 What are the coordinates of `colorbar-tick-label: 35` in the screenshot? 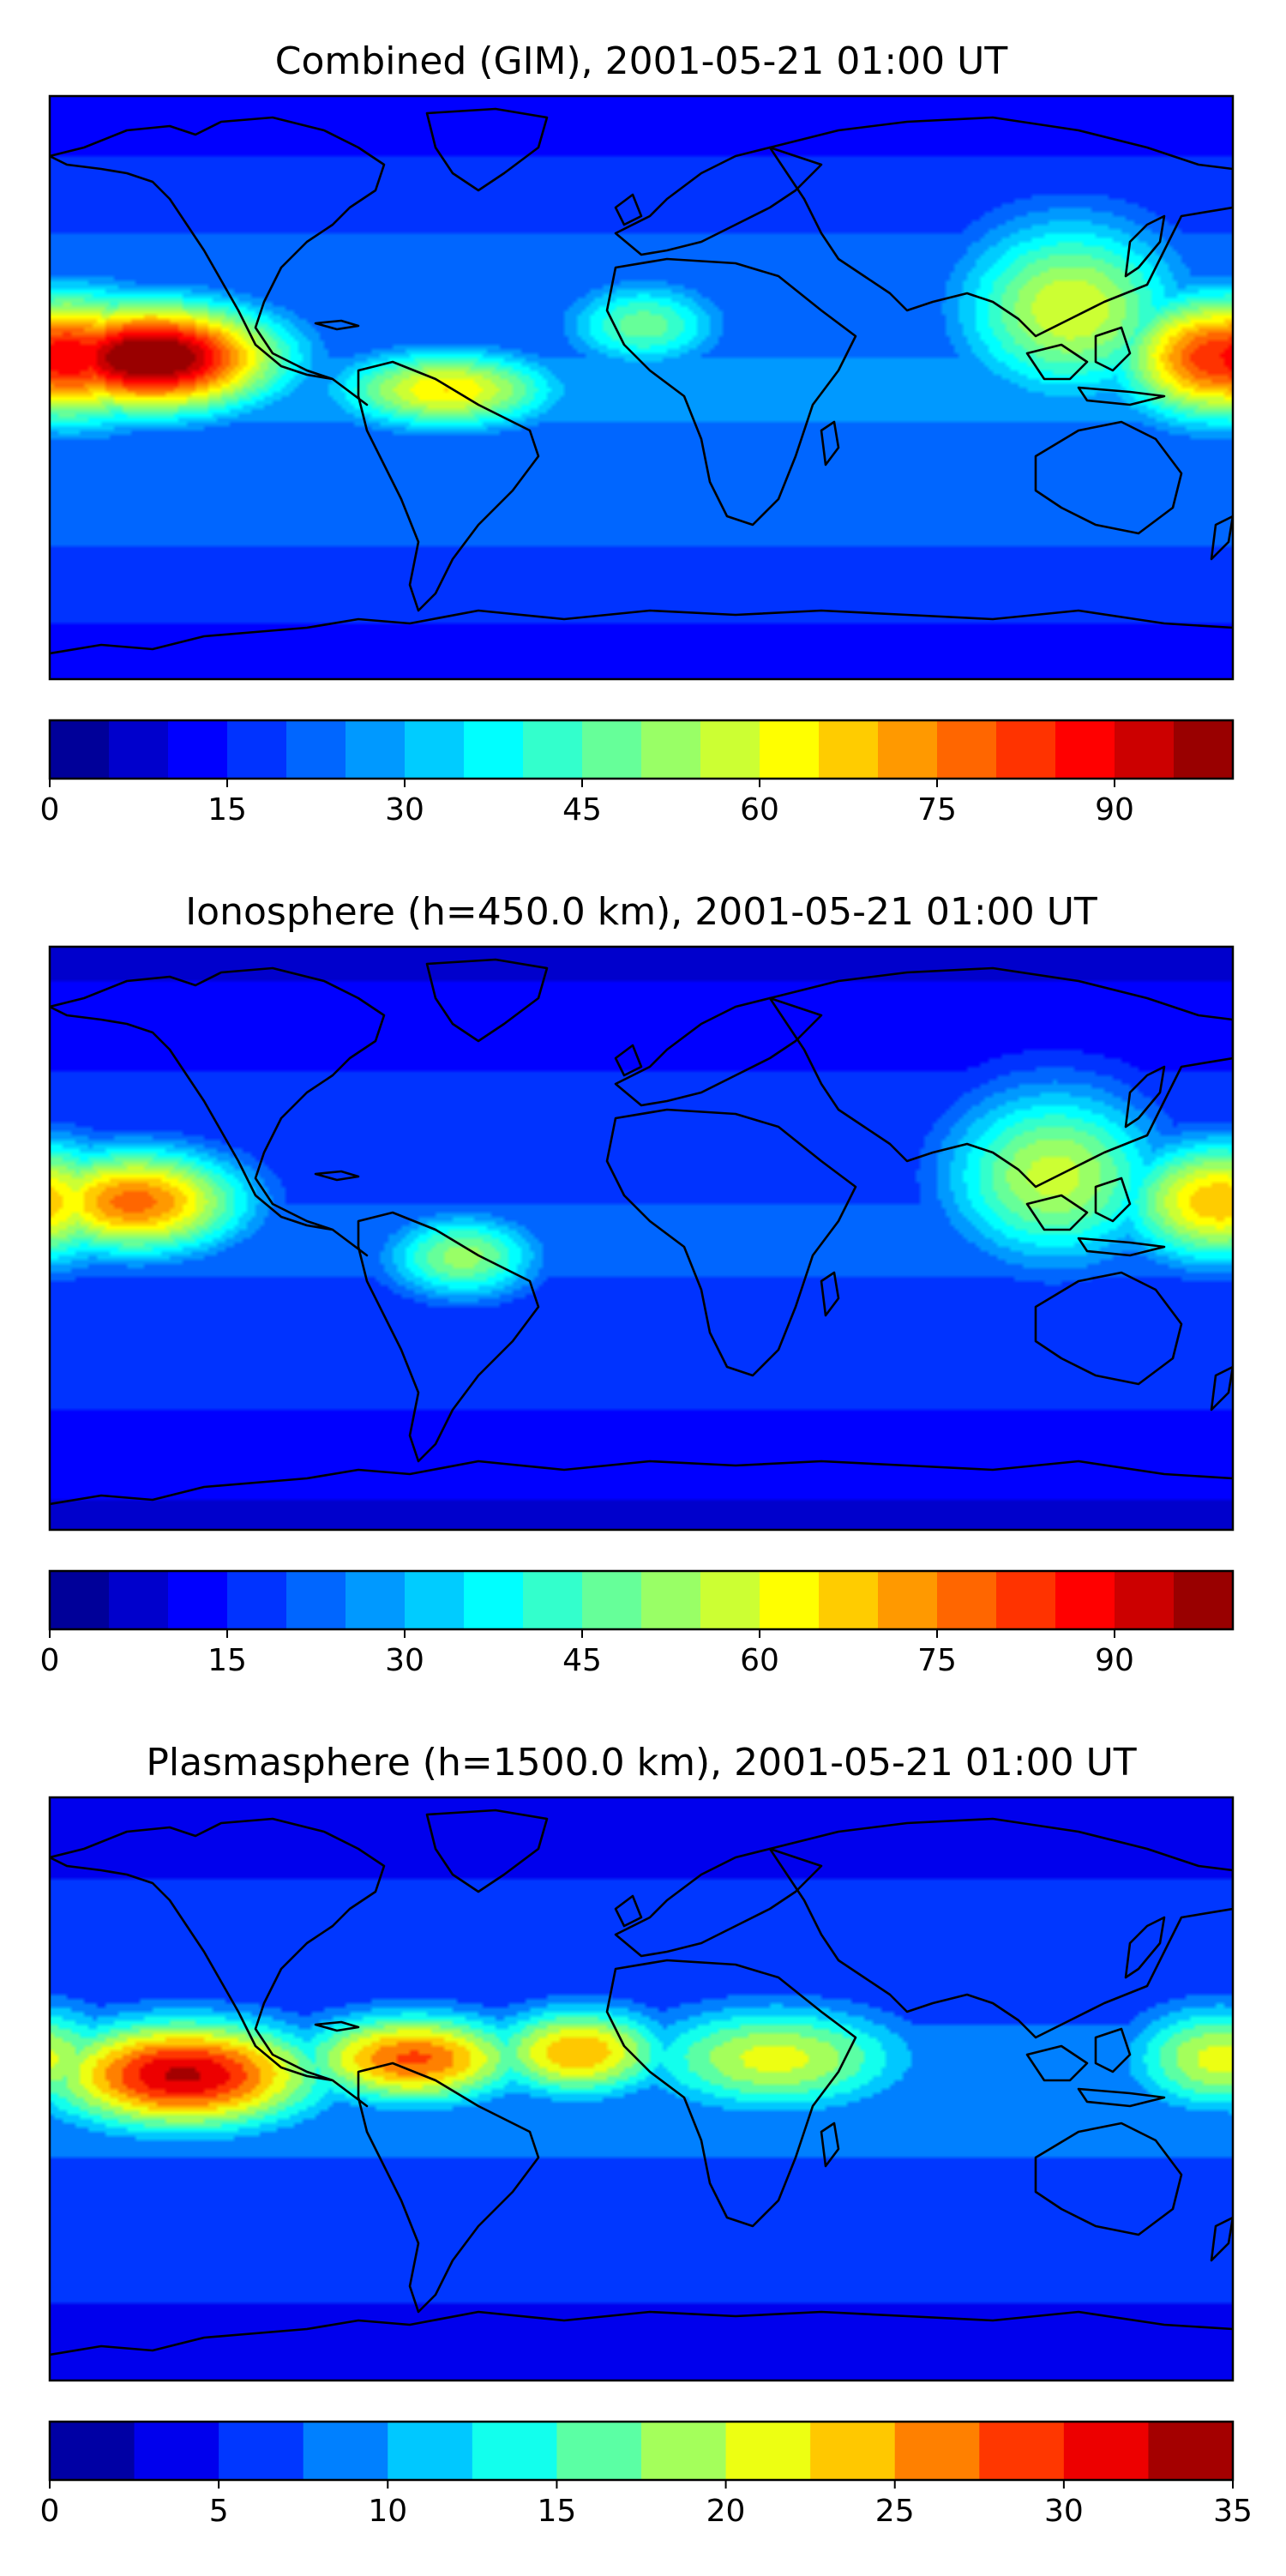 It's located at (1233, 2511).